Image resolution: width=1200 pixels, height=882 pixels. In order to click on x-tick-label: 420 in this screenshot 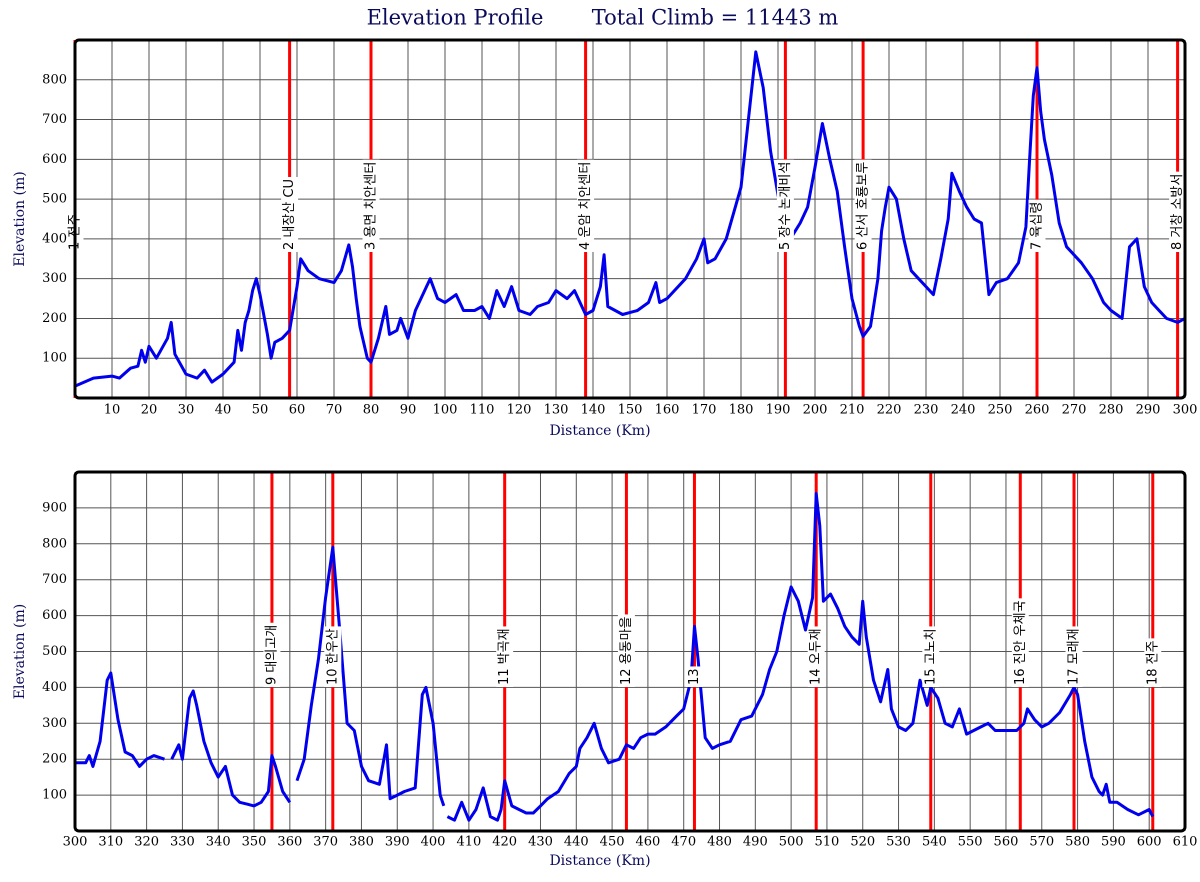, I will do `click(504, 842)`.